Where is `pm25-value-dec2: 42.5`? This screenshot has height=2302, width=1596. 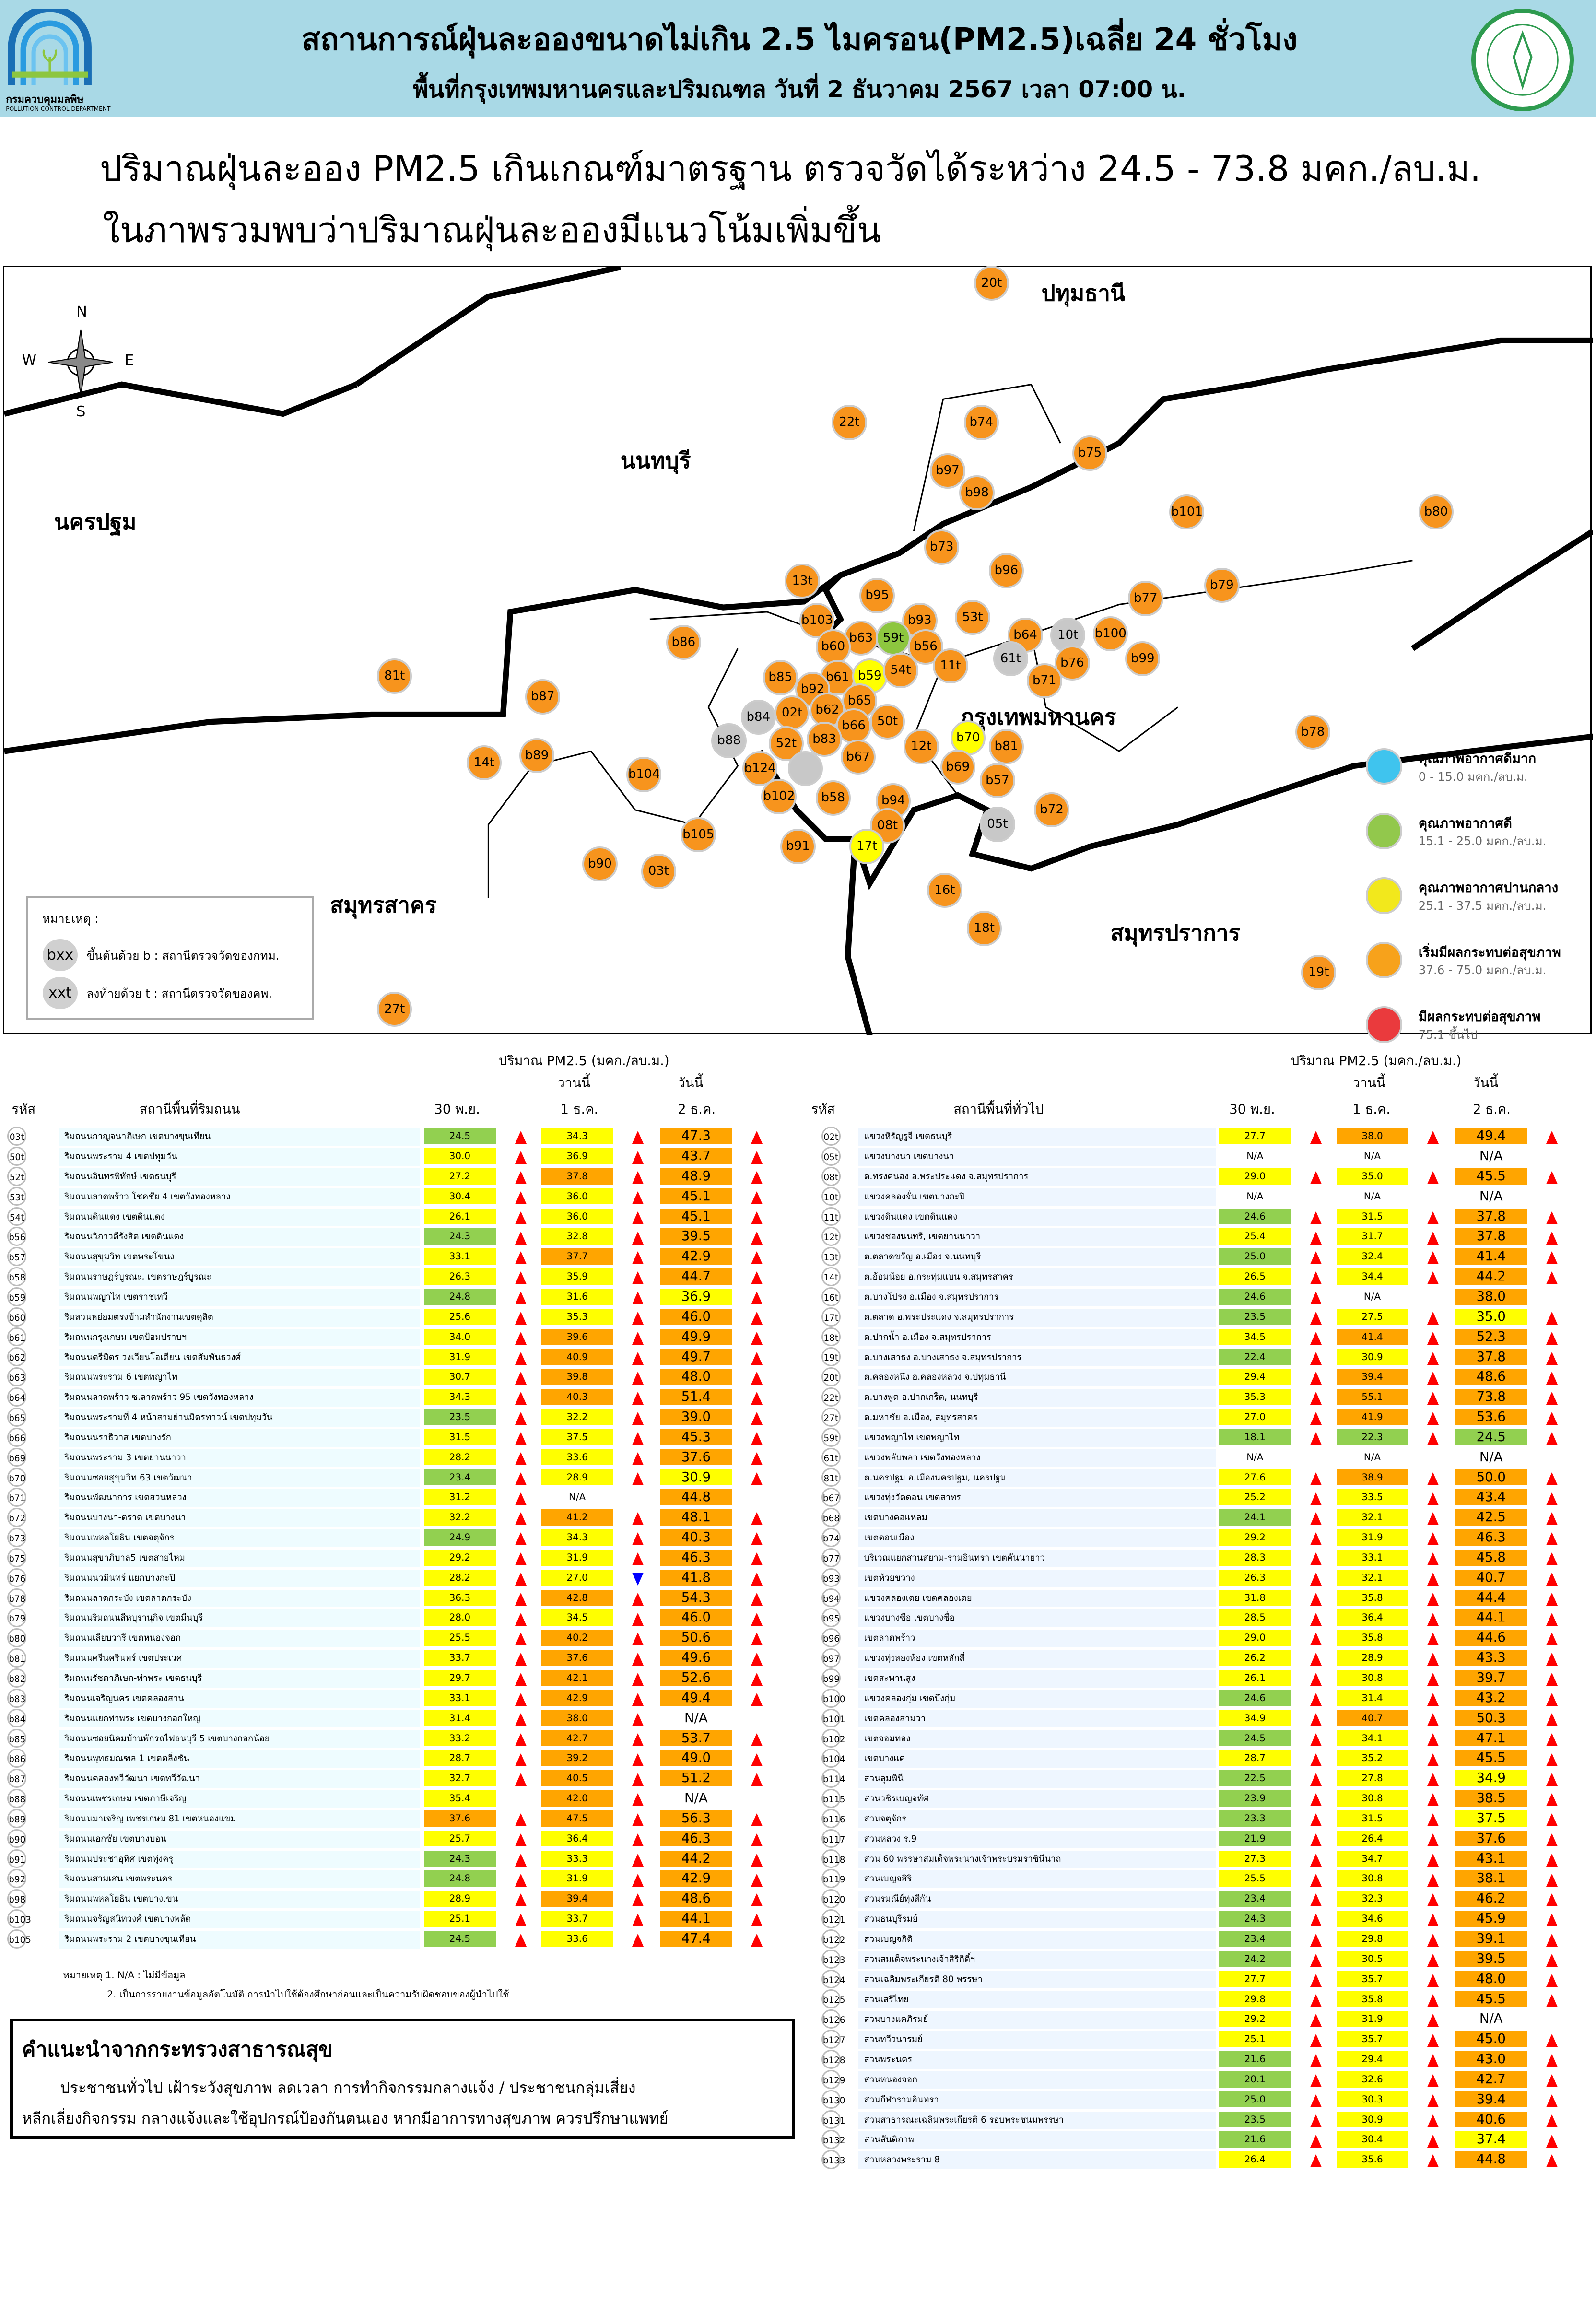
pm25-value-dec2: 42.5 is located at coordinates (1491, 1517).